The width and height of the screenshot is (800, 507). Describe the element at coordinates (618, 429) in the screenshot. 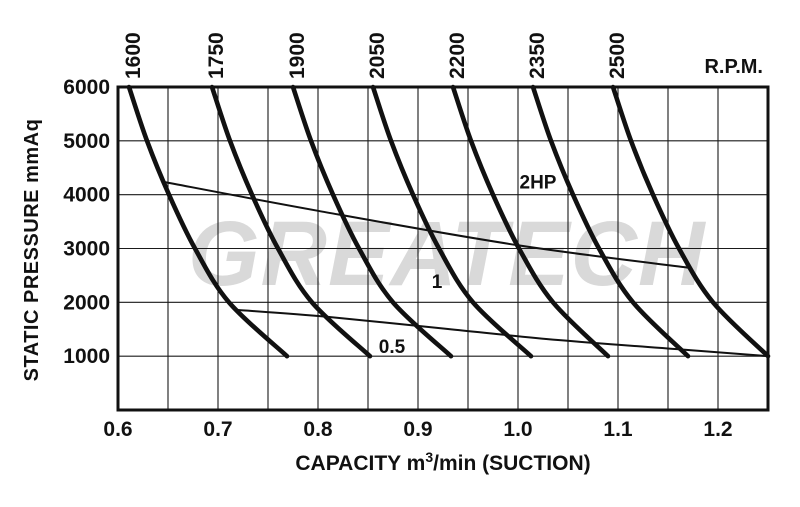

I see `x-tick-label: 1.1` at that location.